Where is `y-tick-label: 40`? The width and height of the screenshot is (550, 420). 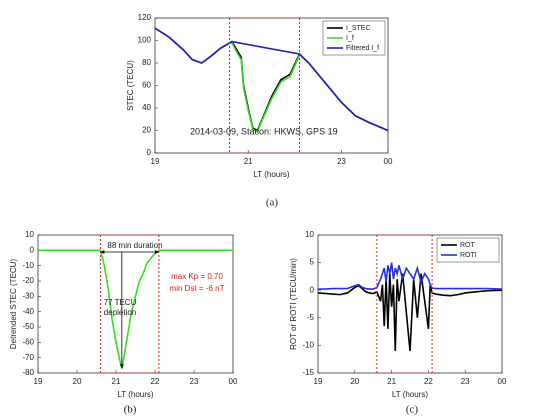
y-tick-label: 40 is located at coordinates (146, 107).